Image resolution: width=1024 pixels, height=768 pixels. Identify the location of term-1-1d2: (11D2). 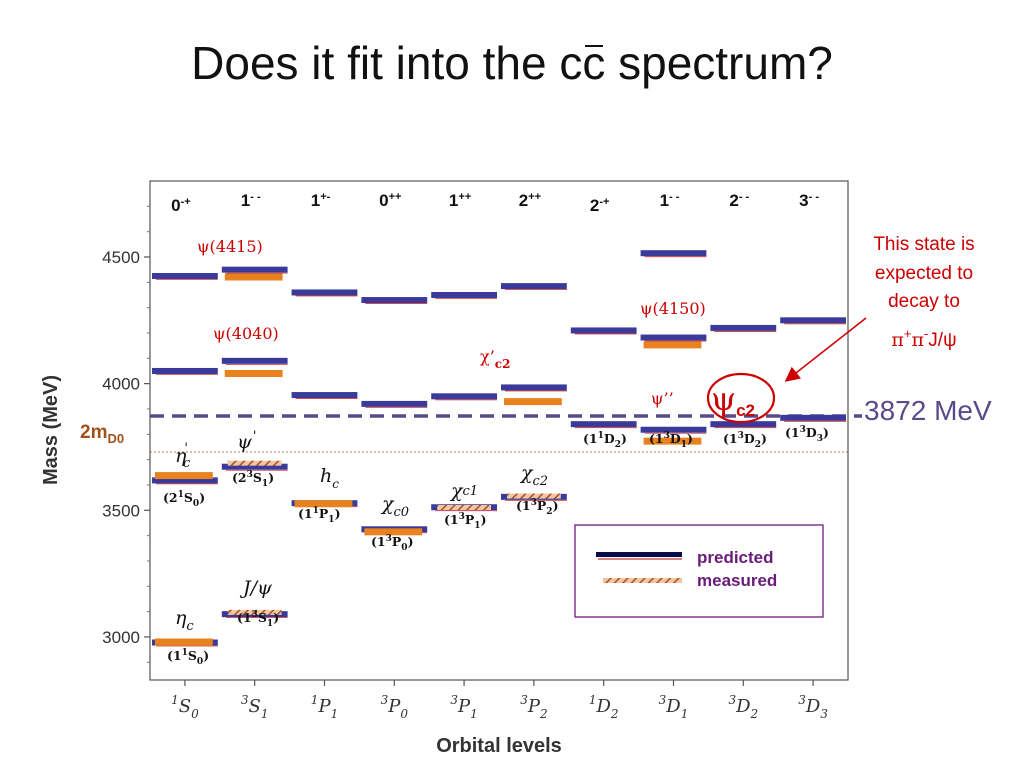
(605, 440).